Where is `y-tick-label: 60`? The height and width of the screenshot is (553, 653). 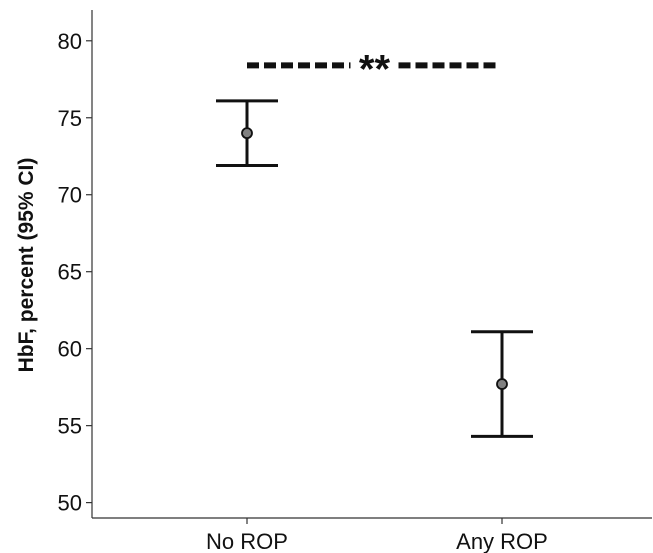 y-tick-label: 60 is located at coordinates (70, 349).